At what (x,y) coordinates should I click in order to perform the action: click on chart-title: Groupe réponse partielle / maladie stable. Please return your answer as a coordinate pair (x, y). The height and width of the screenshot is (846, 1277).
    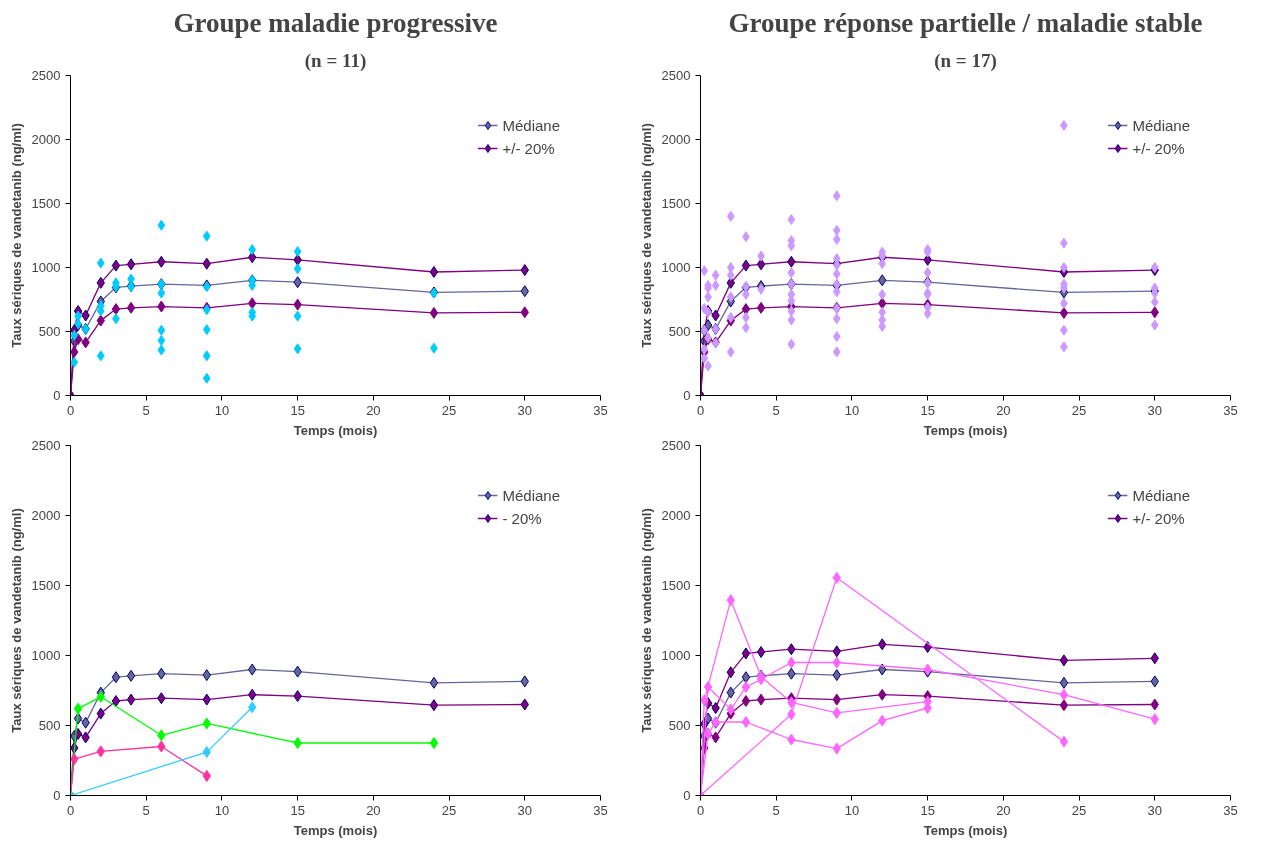
    Looking at the image, I should click on (965, 22).